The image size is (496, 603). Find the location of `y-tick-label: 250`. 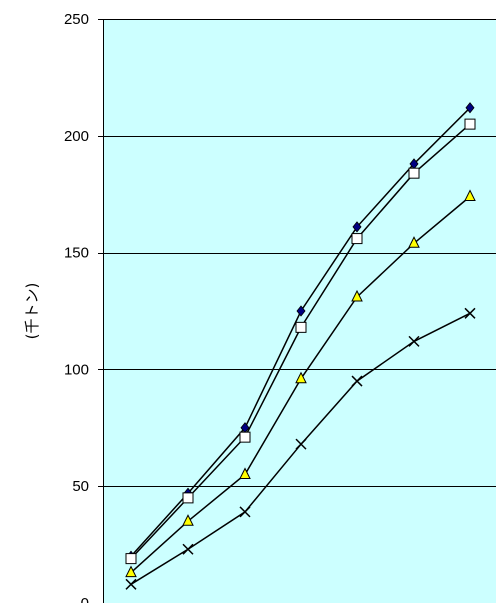

y-tick-label: 250 is located at coordinates (76, 19).